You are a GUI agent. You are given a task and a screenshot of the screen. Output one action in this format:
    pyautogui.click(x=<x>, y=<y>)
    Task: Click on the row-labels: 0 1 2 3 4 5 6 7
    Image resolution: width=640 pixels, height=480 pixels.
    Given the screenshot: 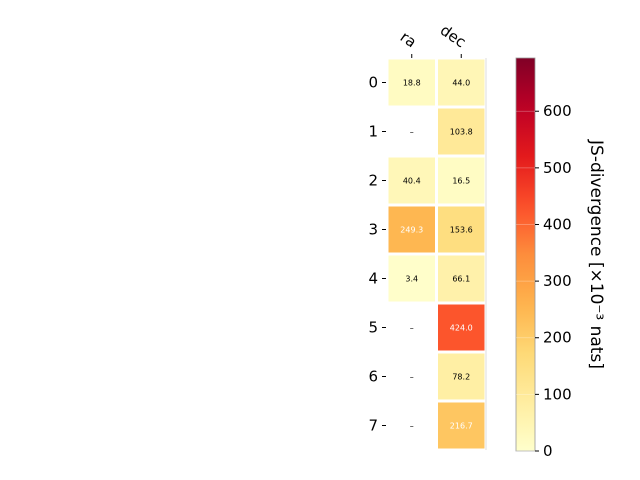 What is the action you would take?
    pyautogui.click(x=377, y=254)
    